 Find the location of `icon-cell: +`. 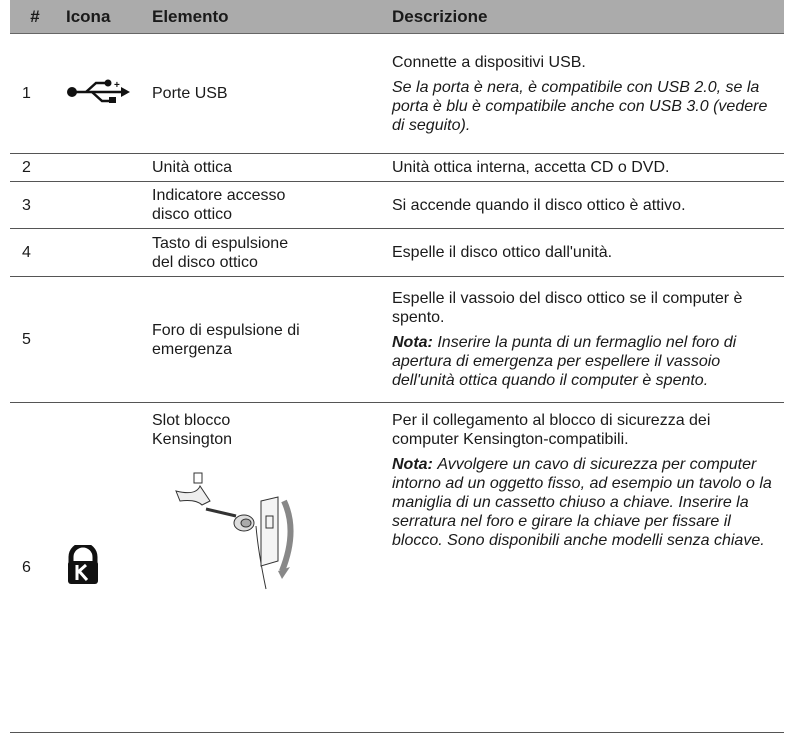

icon-cell: + is located at coordinates (103, 93).